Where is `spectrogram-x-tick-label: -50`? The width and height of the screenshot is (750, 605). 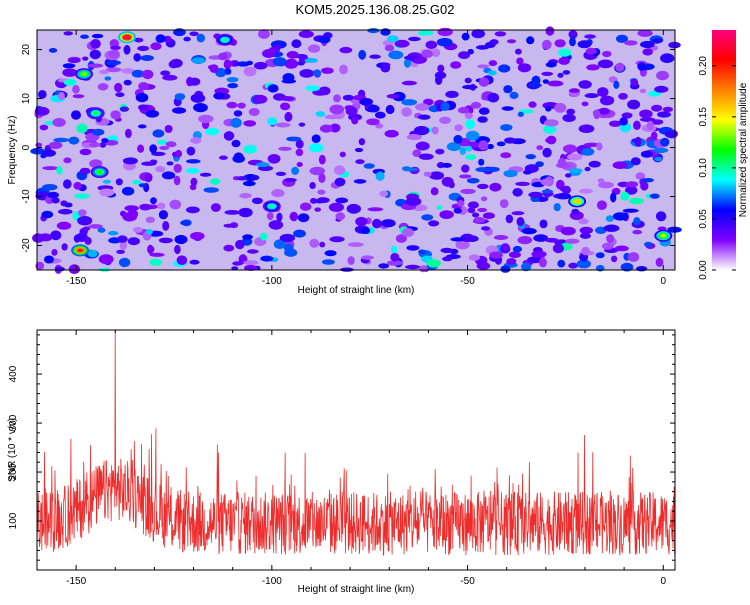
spectrogram-x-tick-label: -50 is located at coordinates (467, 281).